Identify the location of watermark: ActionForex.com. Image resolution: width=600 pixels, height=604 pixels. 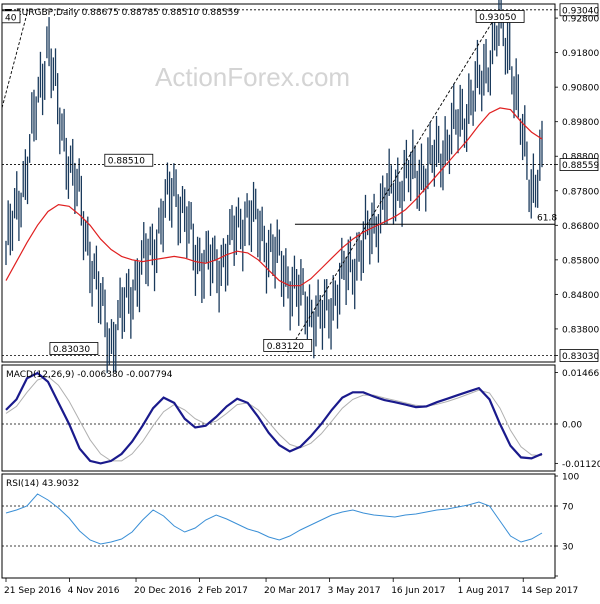
(252, 77).